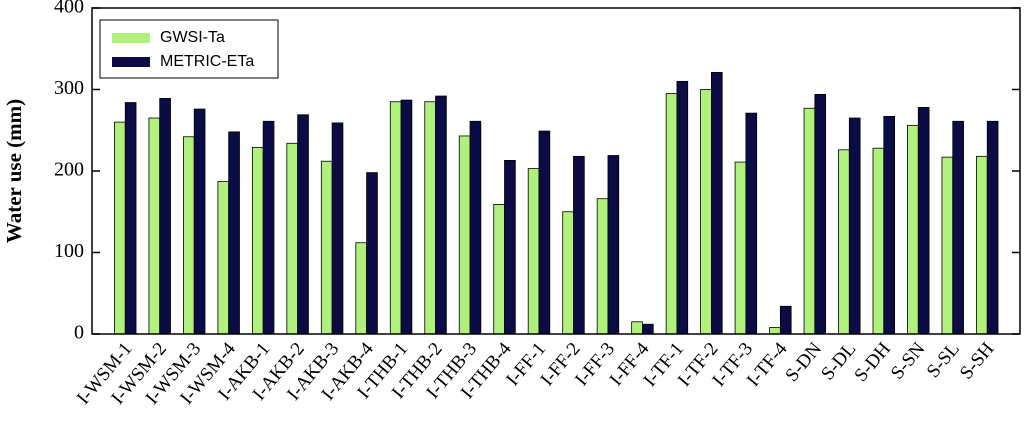 The width and height of the screenshot is (1024, 431). Describe the element at coordinates (69, 170) in the screenshot. I see `y-tick-label: 200` at that location.